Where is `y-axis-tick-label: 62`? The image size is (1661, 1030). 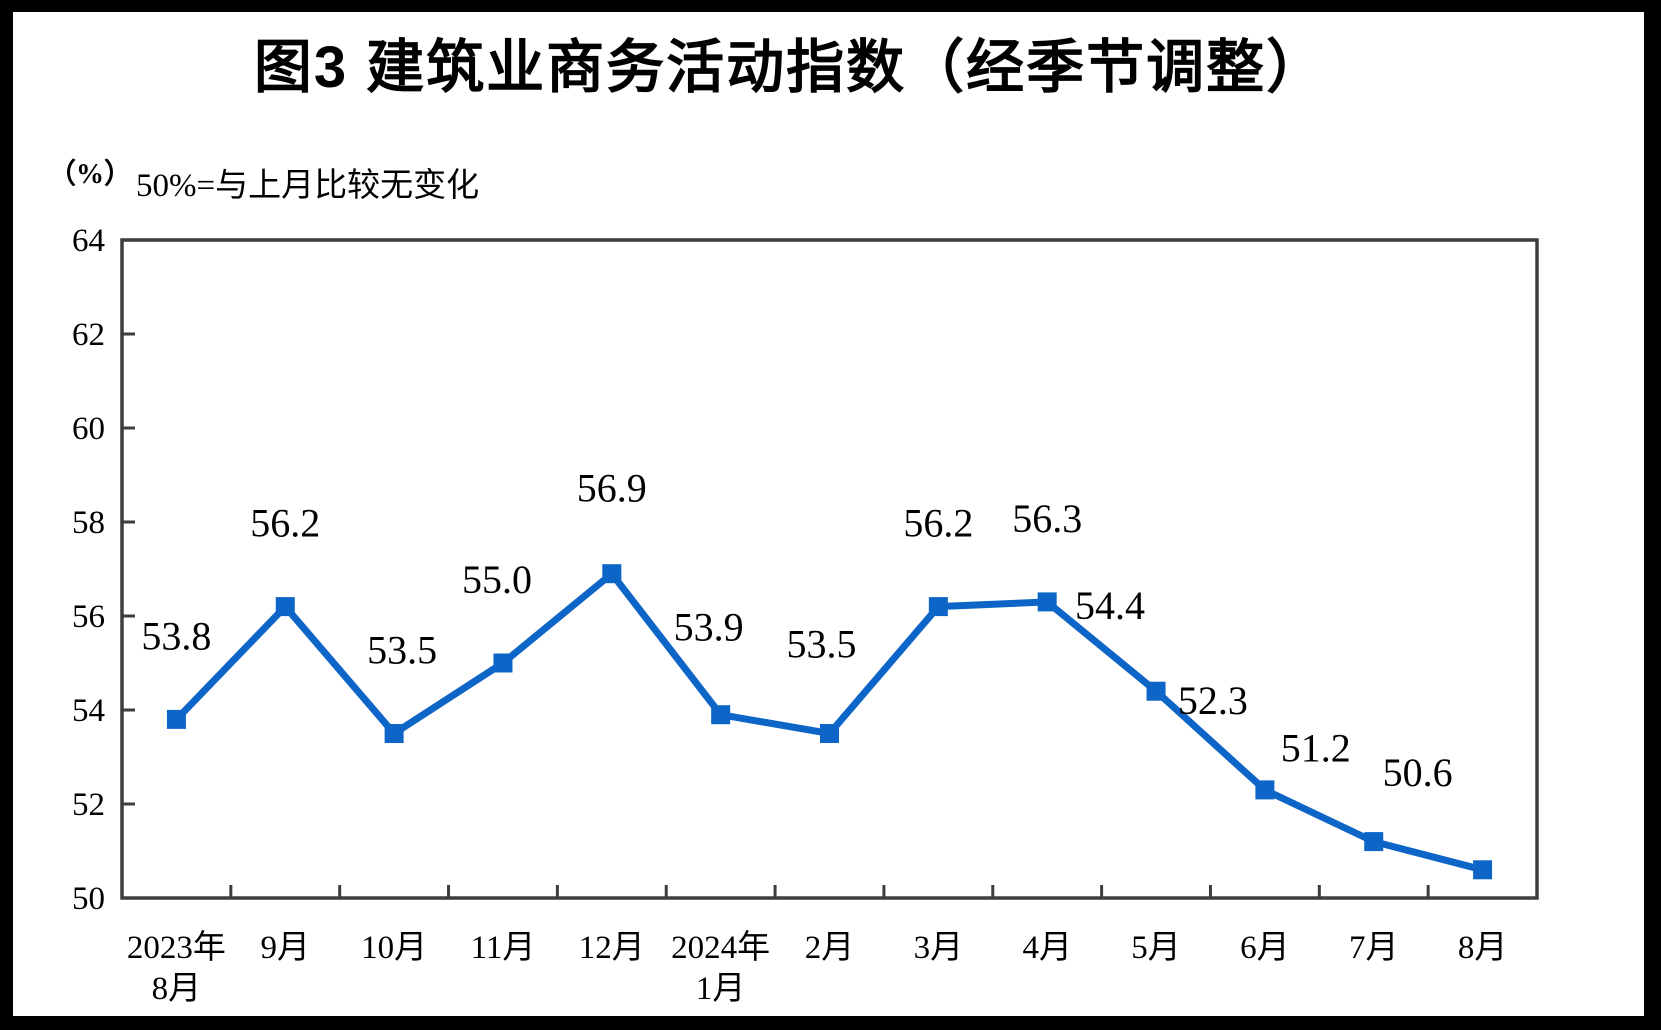 y-axis-tick-label: 62 is located at coordinates (88, 335).